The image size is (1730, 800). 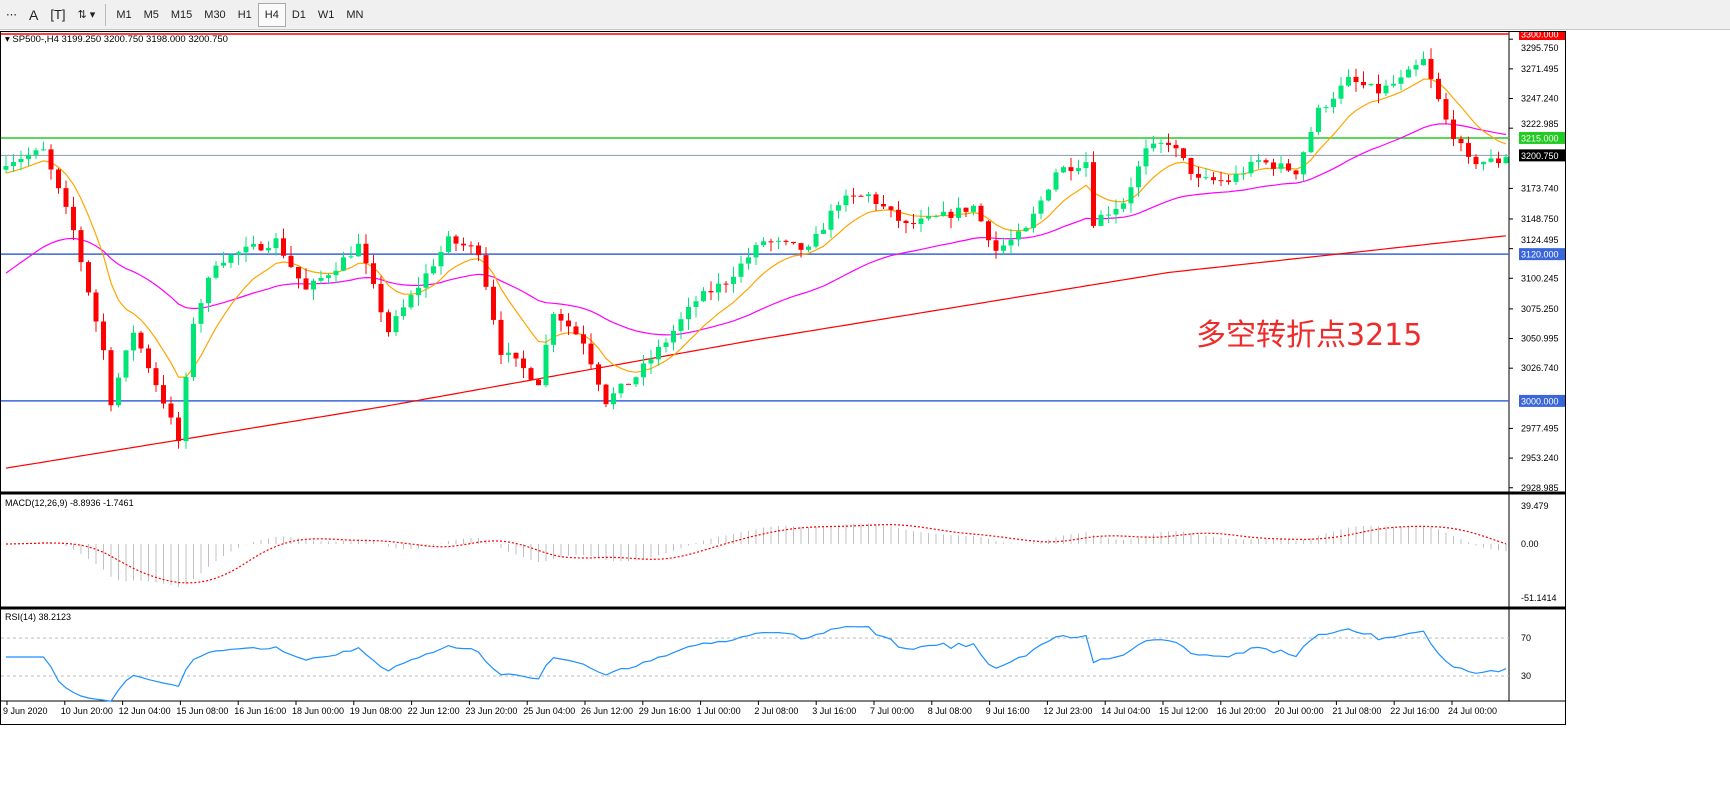 I want to click on macd-label: MACD(12,26,9) -8.8936 -1.7461, so click(x=69, y=503).